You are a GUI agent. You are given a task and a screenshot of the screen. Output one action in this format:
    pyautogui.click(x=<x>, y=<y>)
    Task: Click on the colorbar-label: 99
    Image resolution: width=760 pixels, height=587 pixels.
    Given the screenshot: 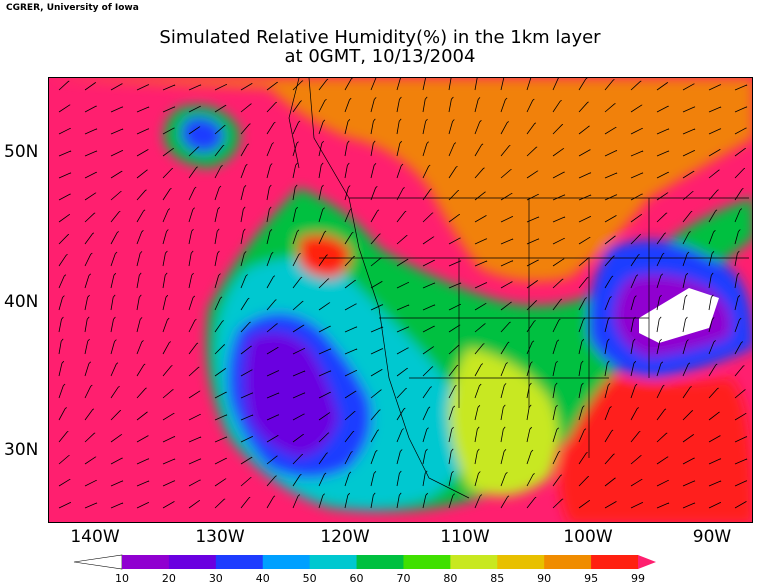 What is the action you would take?
    pyautogui.click(x=638, y=578)
    